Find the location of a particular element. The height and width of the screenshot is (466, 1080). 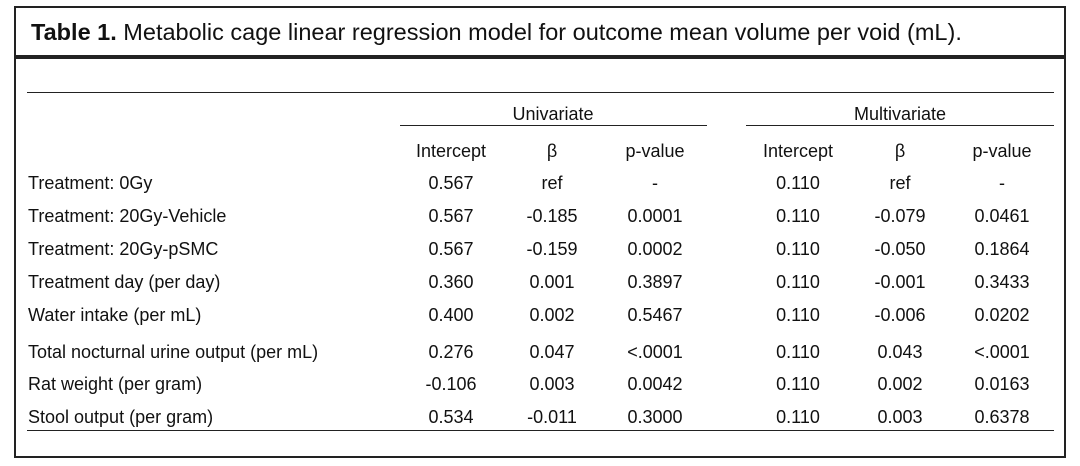

table-cell: -0.050 is located at coordinates (900, 249).